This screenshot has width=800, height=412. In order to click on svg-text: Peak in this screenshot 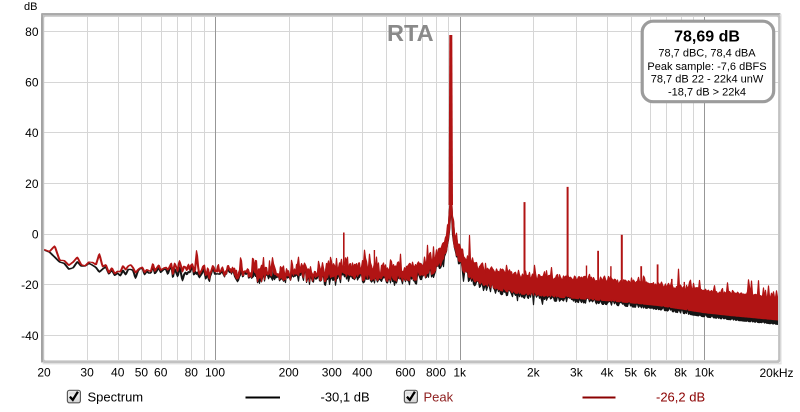, I will do `click(439, 397)`.